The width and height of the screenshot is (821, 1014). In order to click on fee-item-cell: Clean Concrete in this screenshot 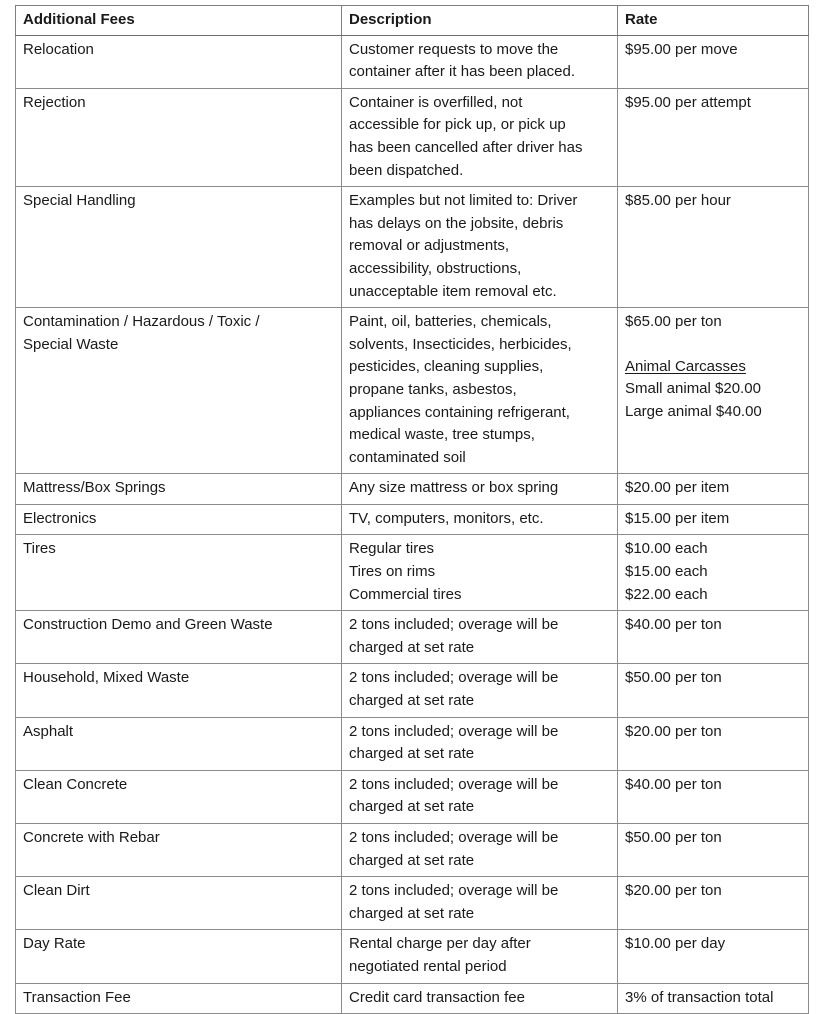, I will do `click(178, 797)`.